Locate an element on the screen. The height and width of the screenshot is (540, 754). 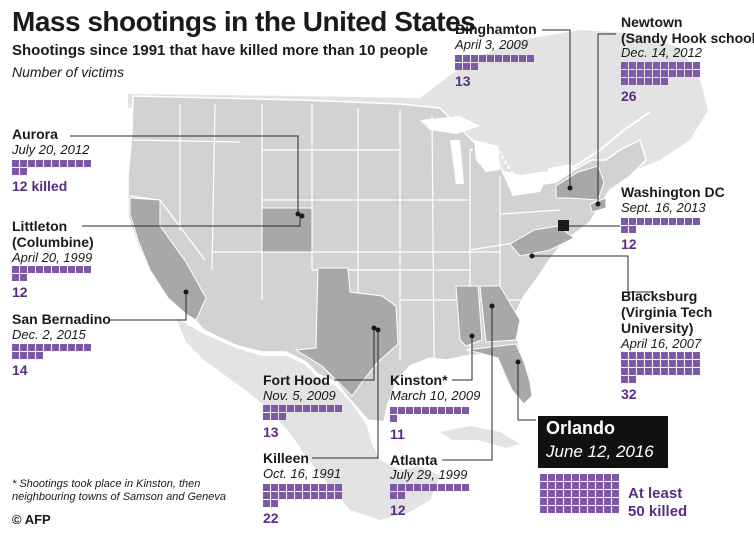
line-kinston is located at coordinates (462, 358).